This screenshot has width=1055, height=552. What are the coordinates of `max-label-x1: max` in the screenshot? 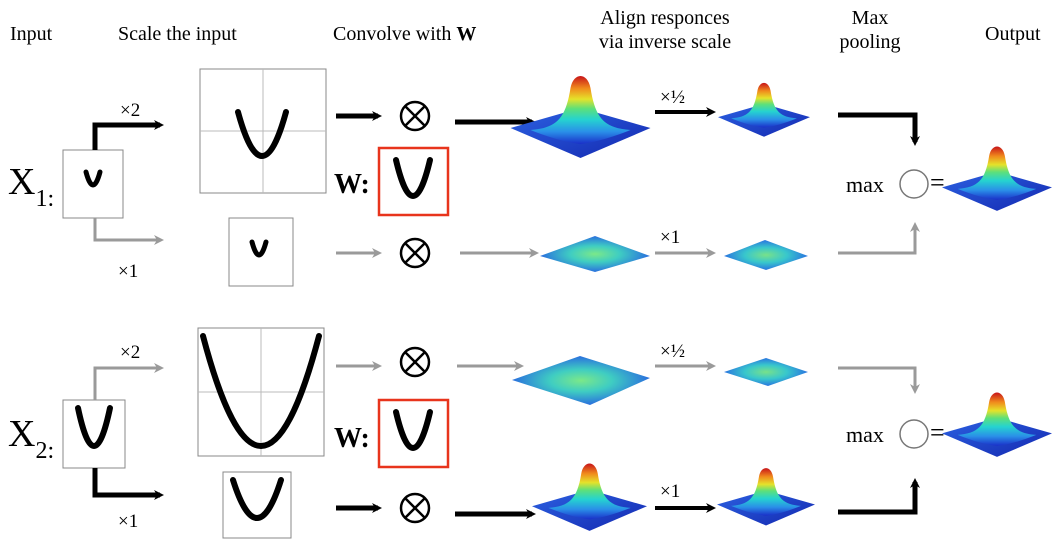 It's located at (865, 184).